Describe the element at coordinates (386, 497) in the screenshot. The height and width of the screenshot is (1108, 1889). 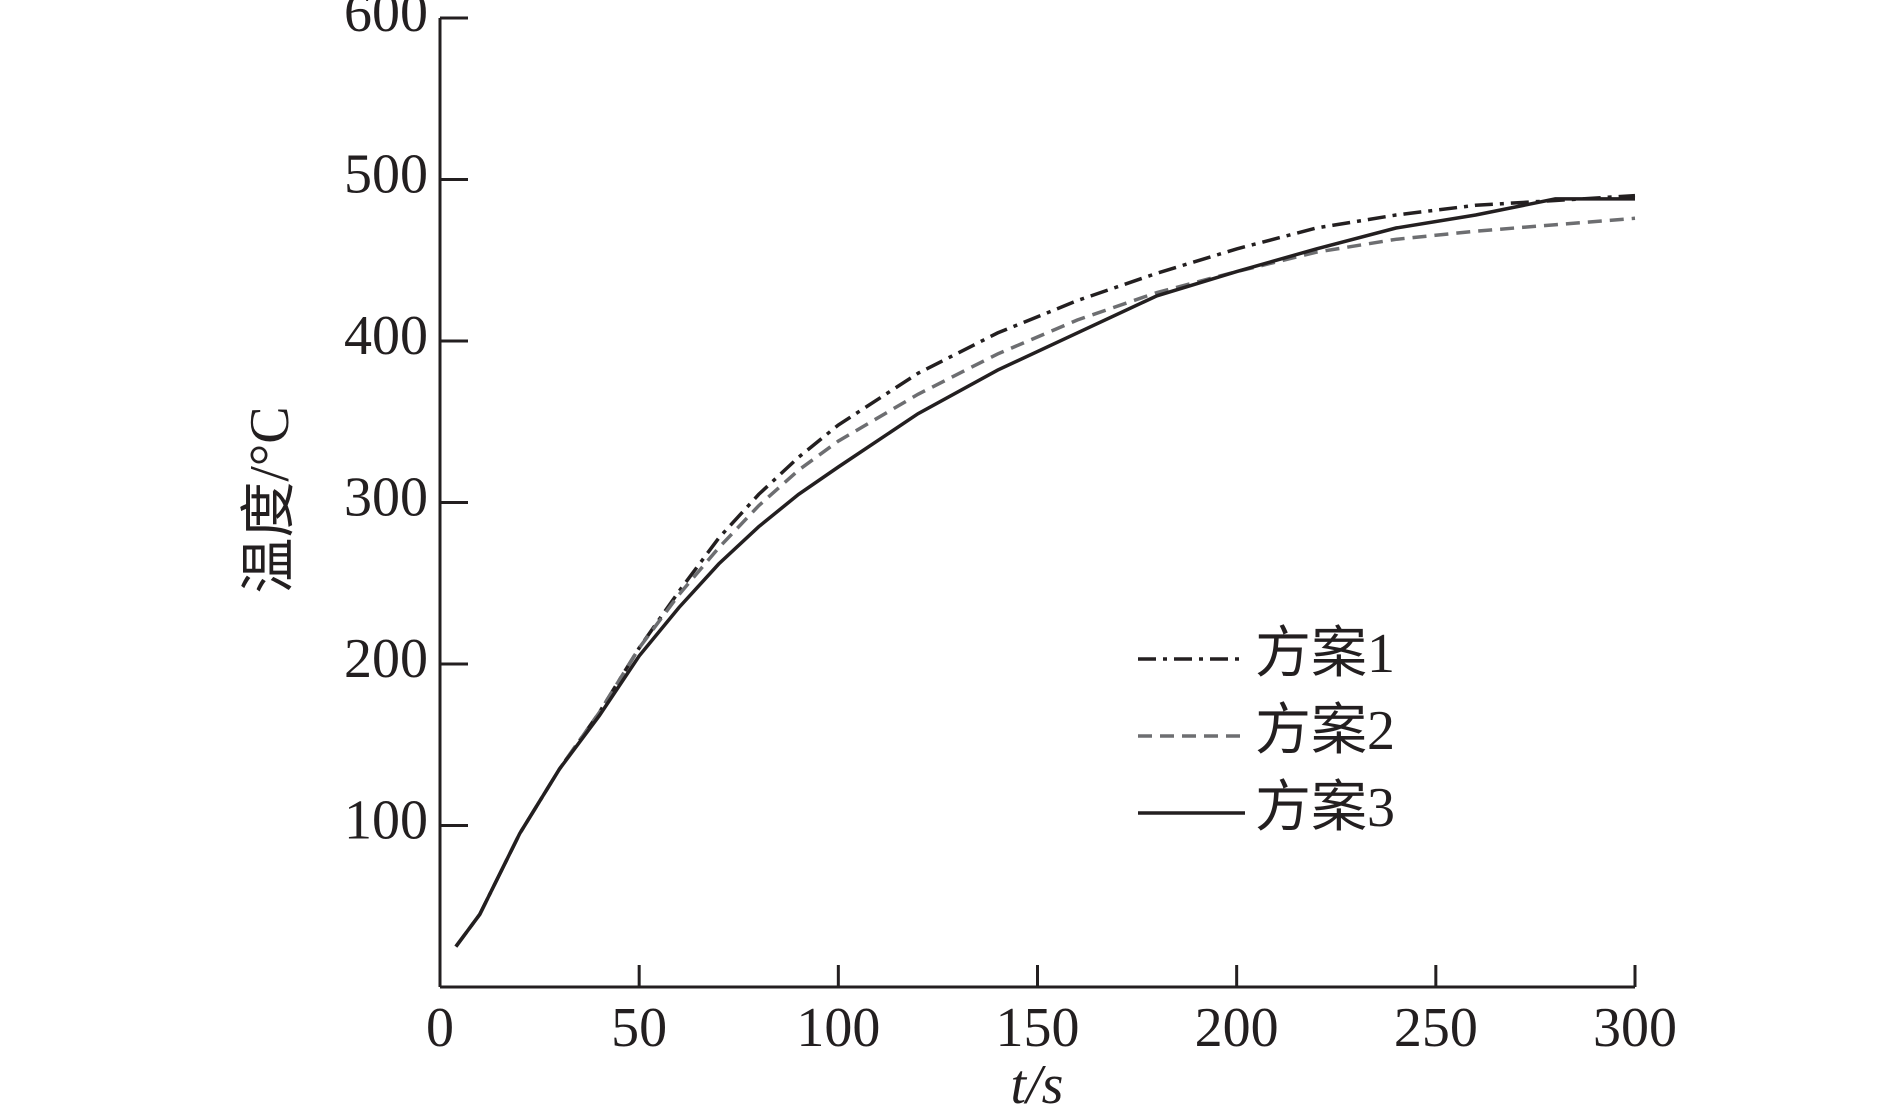
I see `y-tick-label: 300` at that location.